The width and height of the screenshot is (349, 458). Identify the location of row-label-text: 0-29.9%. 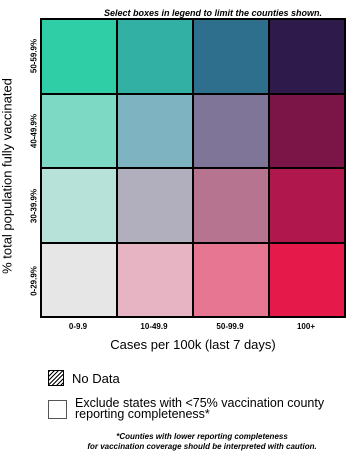
(34, 280).